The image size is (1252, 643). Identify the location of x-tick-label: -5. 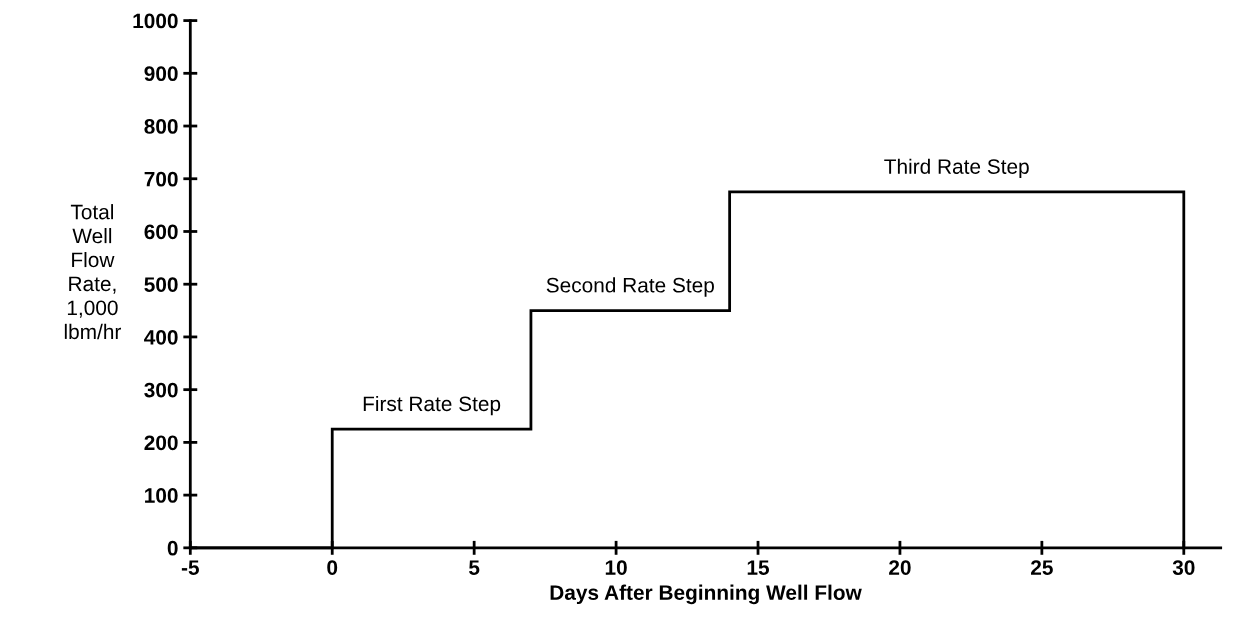
(190, 567).